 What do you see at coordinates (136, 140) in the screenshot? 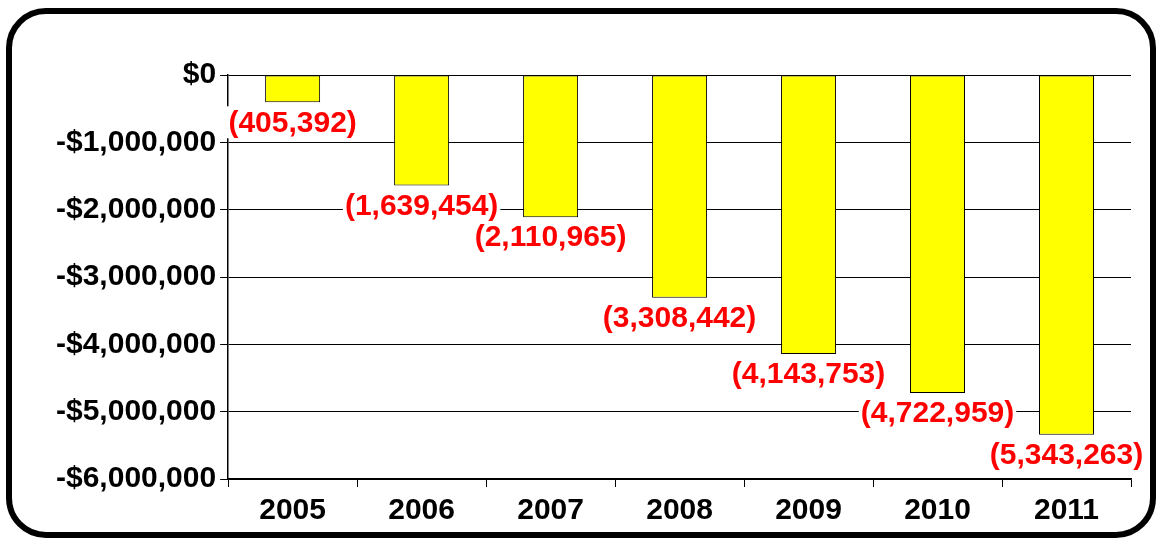
I see `y-tick-label: -$1,000,000` at bounding box center [136, 140].